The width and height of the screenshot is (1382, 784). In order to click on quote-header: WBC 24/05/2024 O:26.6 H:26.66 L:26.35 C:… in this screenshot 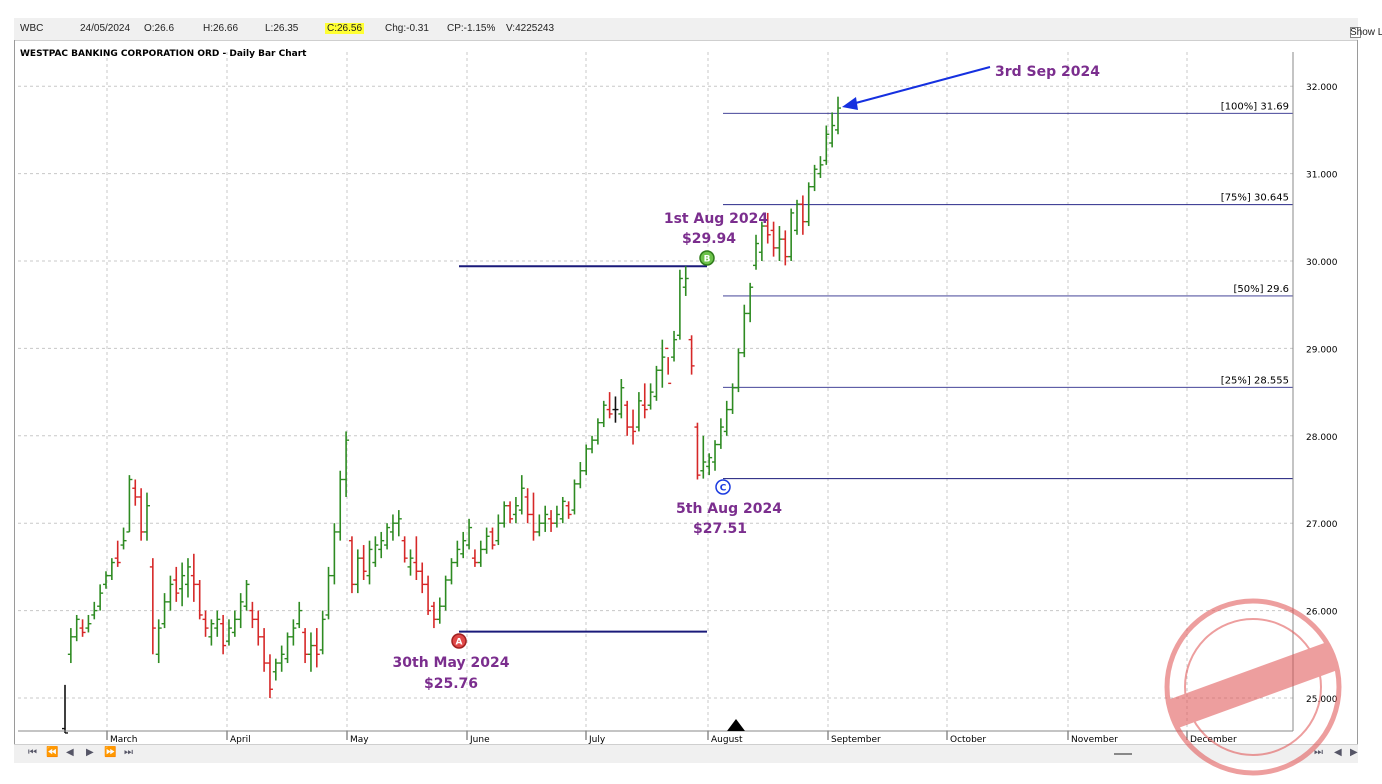, I will do `click(698, 29)`.